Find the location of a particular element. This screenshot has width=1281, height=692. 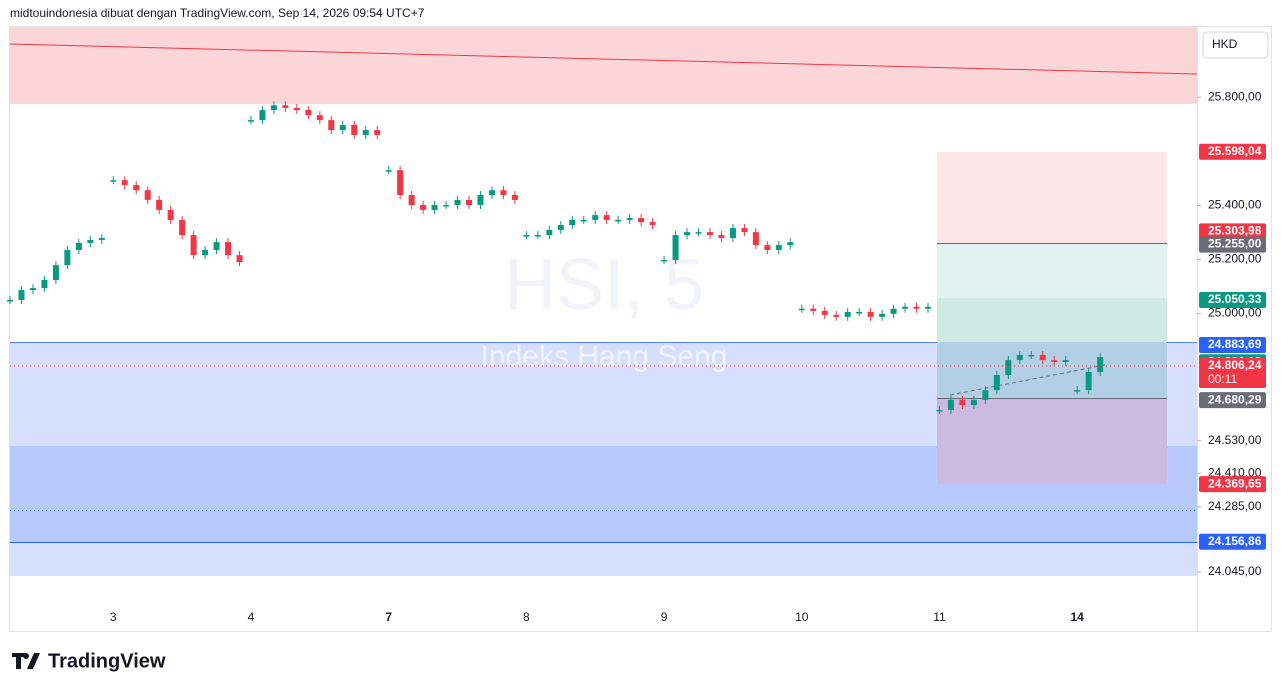

price-label: 25.303,98 is located at coordinates (1235, 230).